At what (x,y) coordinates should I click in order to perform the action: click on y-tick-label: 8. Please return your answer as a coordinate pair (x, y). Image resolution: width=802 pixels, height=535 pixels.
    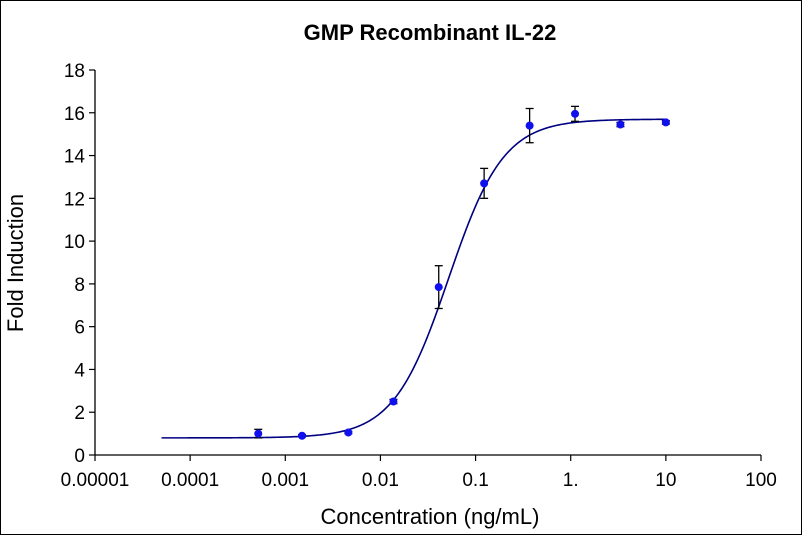
    Looking at the image, I should click on (79, 285).